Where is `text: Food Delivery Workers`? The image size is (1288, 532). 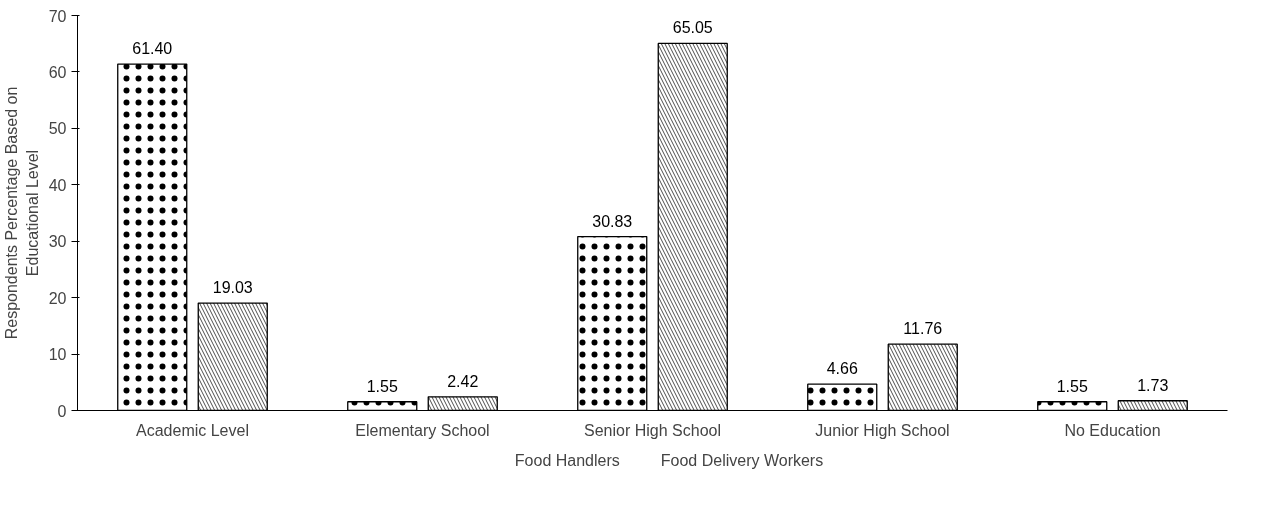
text: Food Delivery Workers is located at coordinates (742, 461).